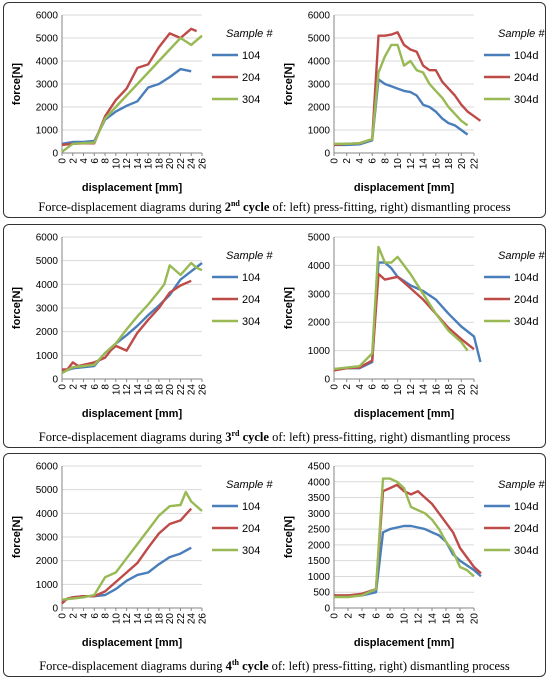 This screenshot has height=681, width=550. I want to click on x-tick-label: 8, so click(385, 387).